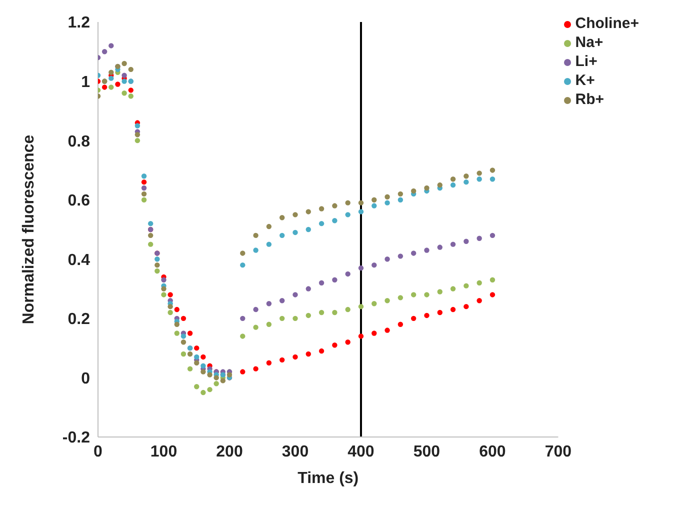  Describe the element at coordinates (79, 141) in the screenshot. I see `y-tick-label: 0.8` at that location.